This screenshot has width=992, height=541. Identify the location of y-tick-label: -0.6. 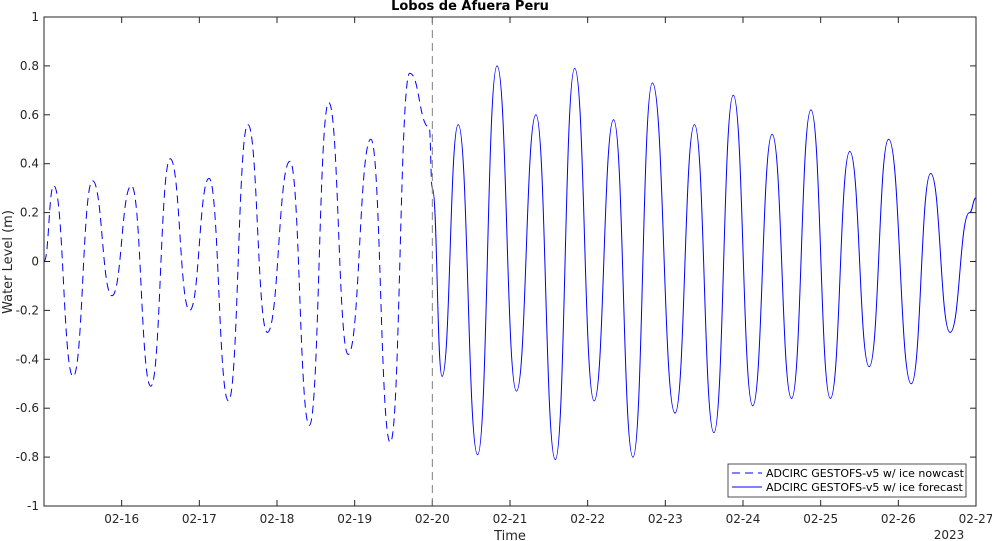
(27, 408).